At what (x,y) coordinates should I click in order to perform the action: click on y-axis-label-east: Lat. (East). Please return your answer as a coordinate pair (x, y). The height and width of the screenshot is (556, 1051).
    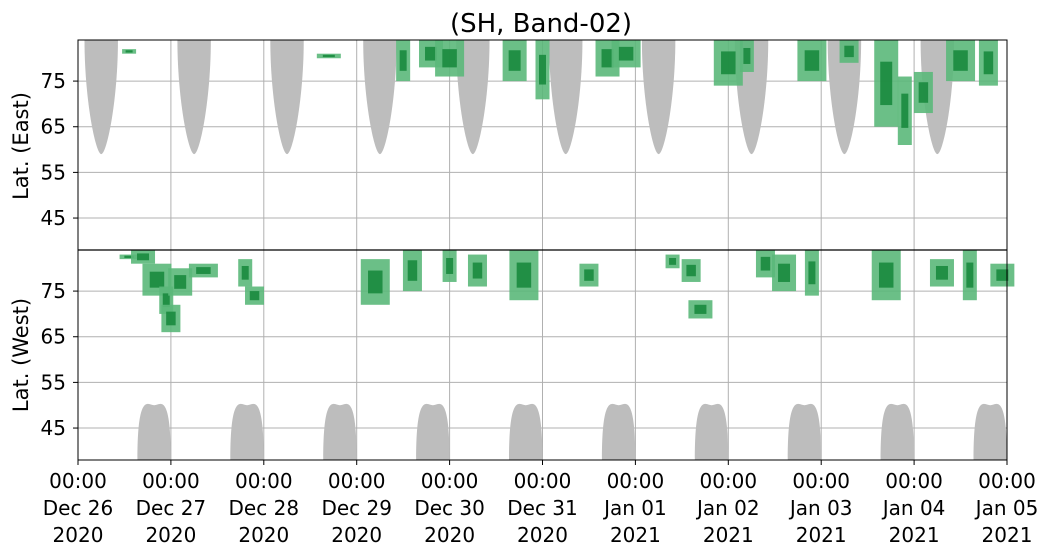
    Looking at the image, I should click on (21, 146).